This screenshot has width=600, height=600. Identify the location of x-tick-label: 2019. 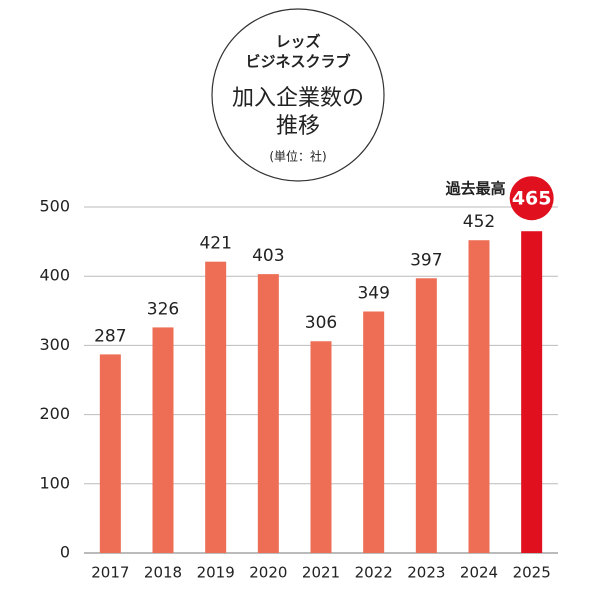
(216, 573).